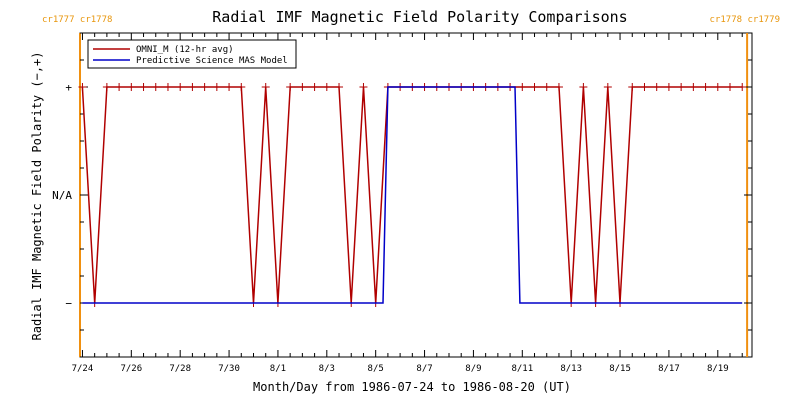 The height and width of the screenshot is (404, 800). What do you see at coordinates (376, 369) in the screenshot?
I see `x-tick-label: 8/5` at bounding box center [376, 369].